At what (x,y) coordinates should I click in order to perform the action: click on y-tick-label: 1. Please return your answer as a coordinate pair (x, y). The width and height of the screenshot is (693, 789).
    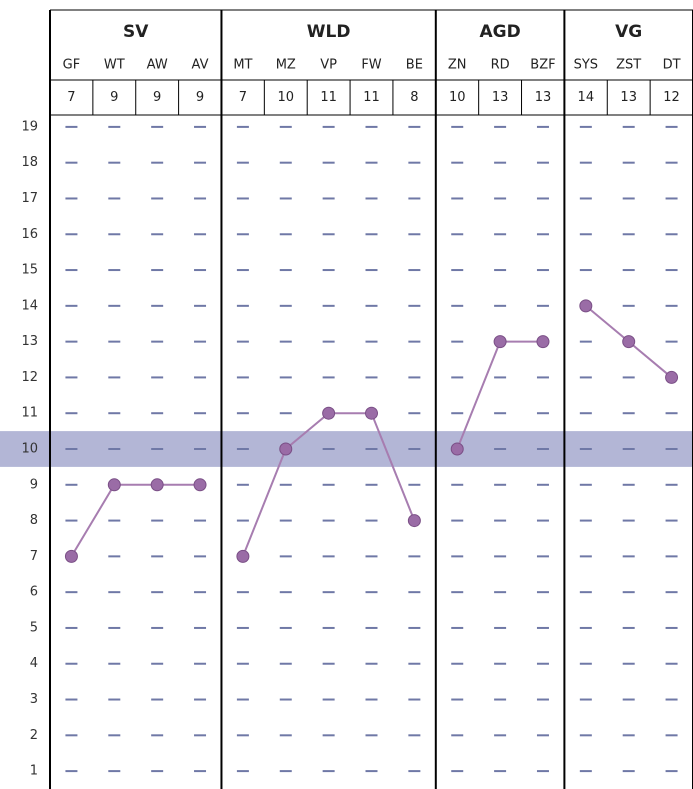
    Looking at the image, I should click on (34, 771).